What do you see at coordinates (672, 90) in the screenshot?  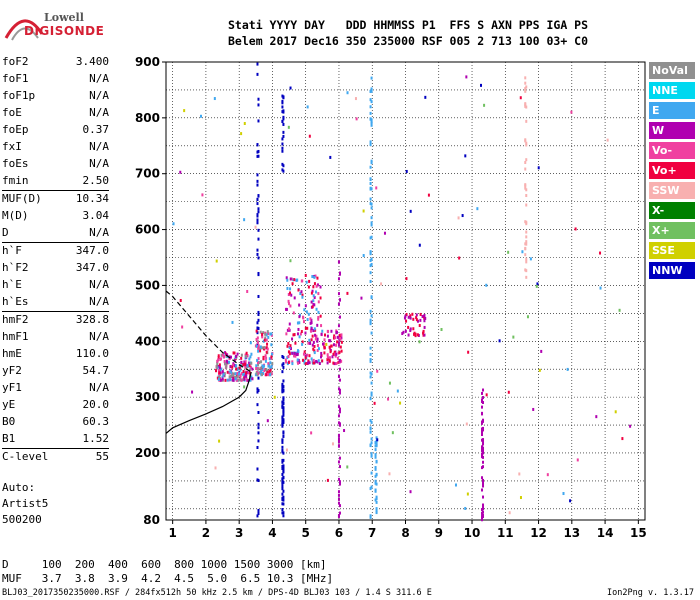 I see `legend-item: NNE` at bounding box center [672, 90].